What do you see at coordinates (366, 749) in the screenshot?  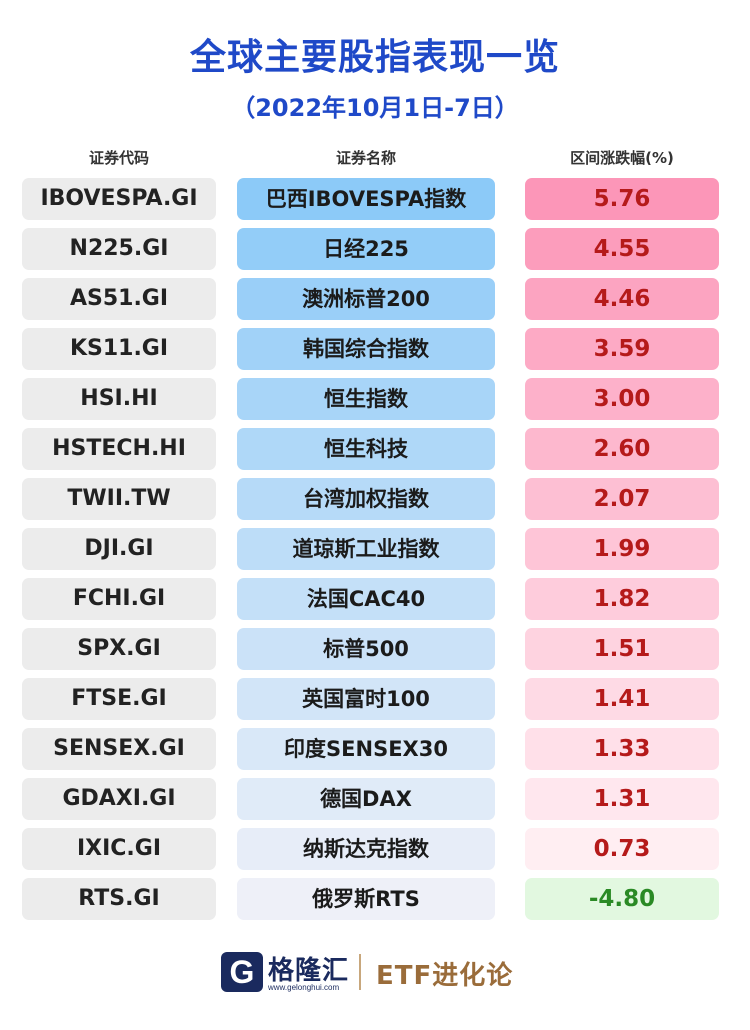 I see `name-cell: 印度SENSEX30` at bounding box center [366, 749].